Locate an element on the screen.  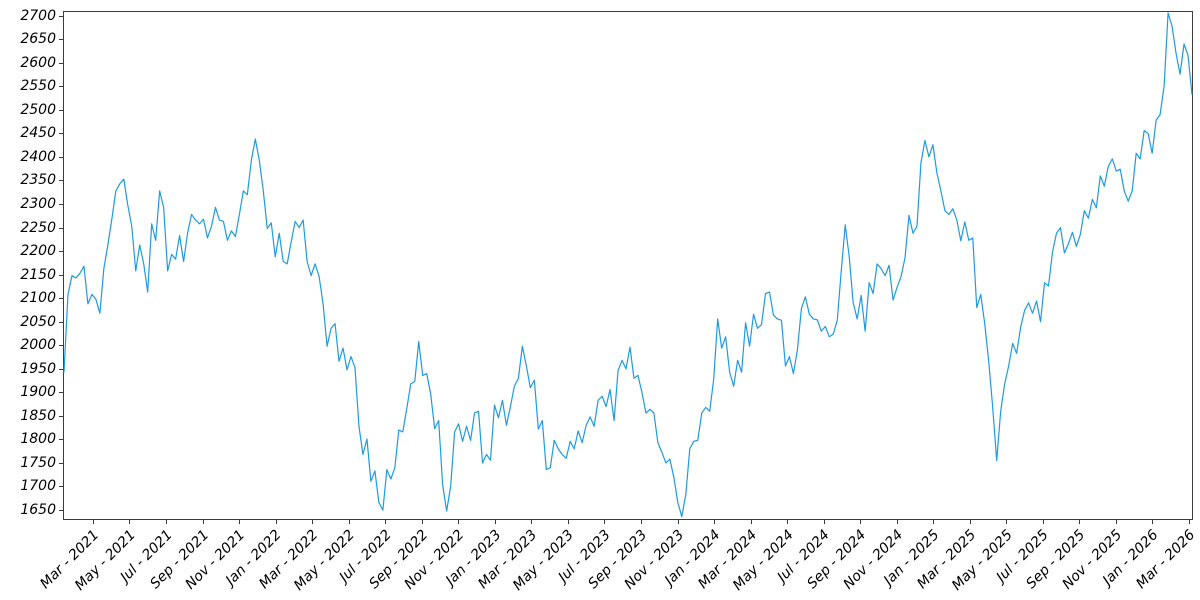
y-tick-label: 2600 is located at coordinates (38, 62).